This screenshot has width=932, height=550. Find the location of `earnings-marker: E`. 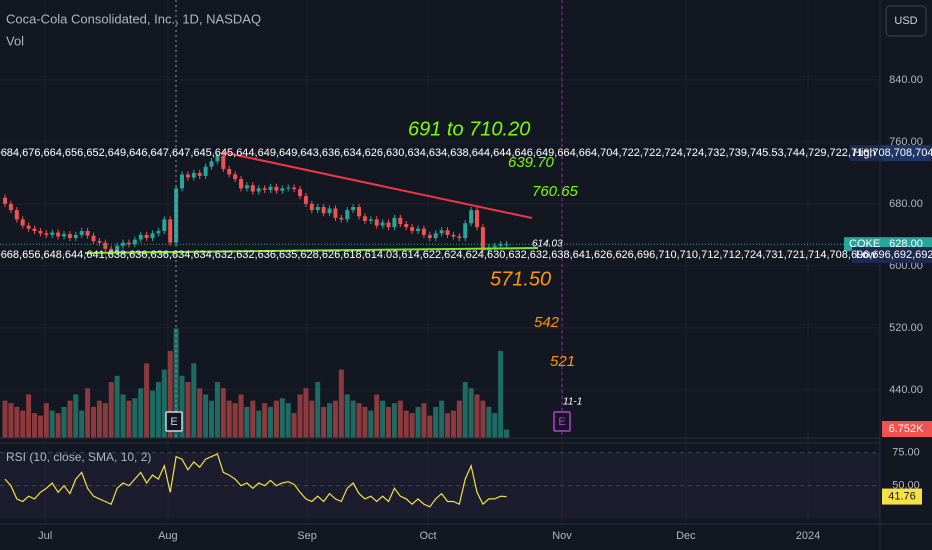

earnings-marker: E is located at coordinates (561, 422).